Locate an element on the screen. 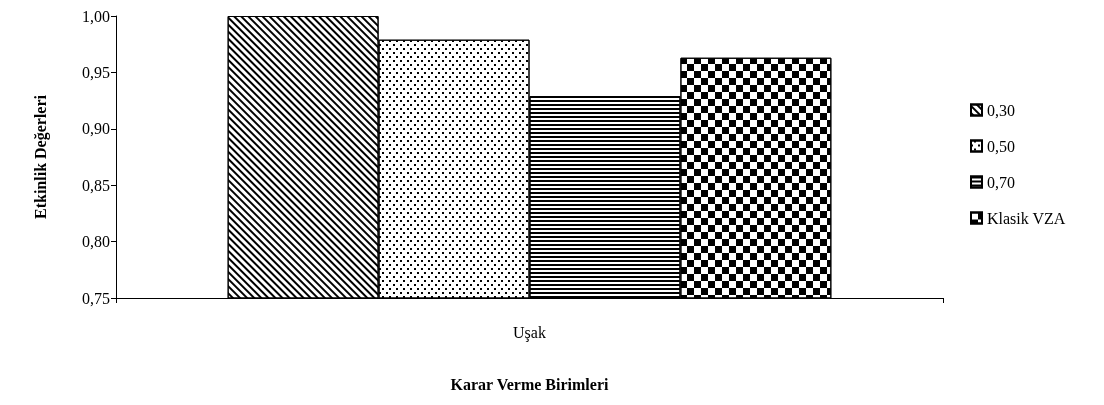 This screenshot has width=1104, height=405. legend-label: 0,50 is located at coordinates (1001, 146).